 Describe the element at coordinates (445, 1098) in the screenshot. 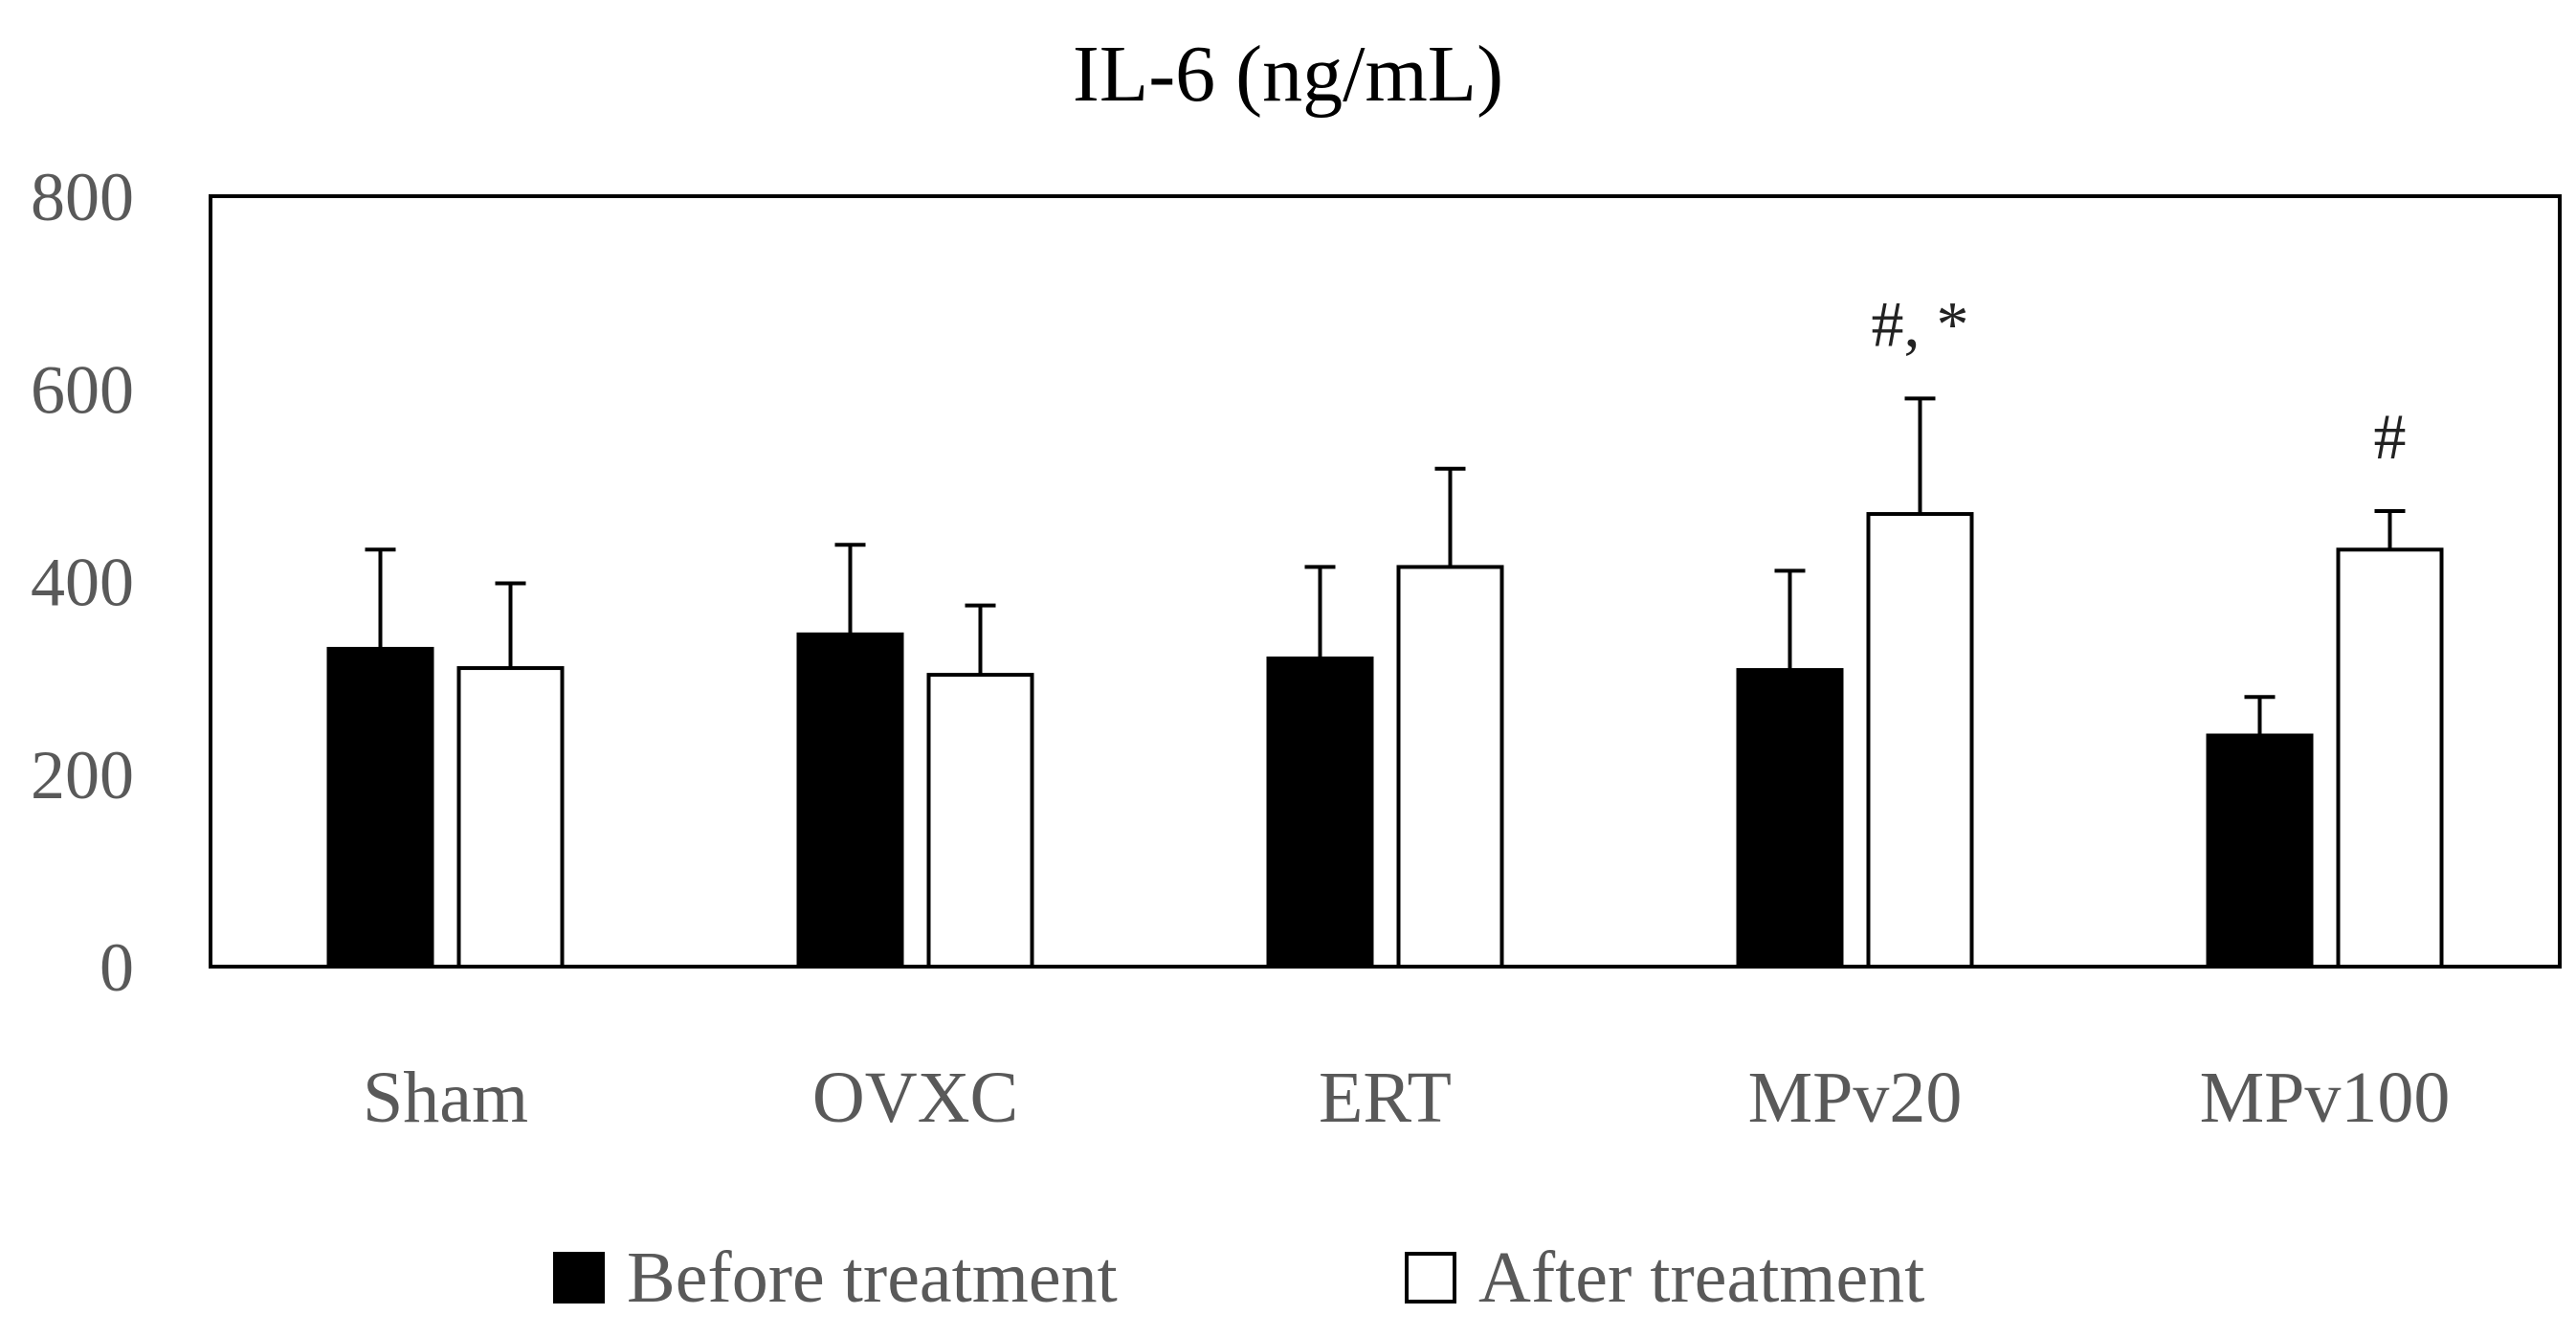

I see `x-tick-label: Sham` at that location.